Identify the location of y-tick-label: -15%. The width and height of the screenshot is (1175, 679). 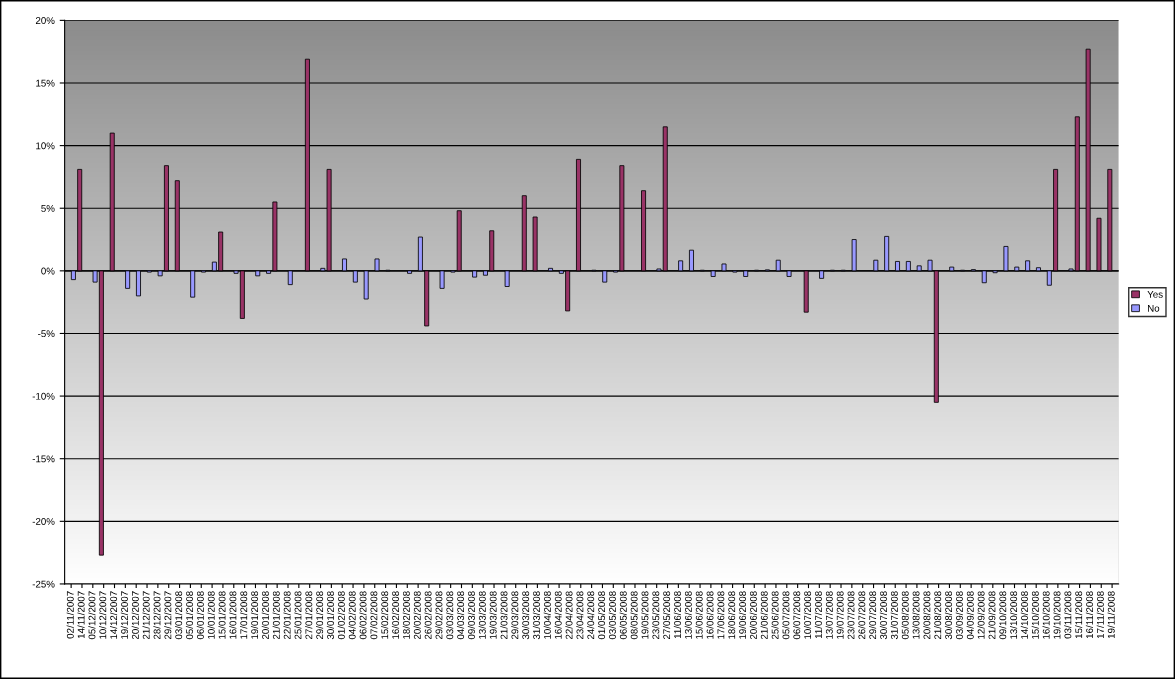
(43, 459).